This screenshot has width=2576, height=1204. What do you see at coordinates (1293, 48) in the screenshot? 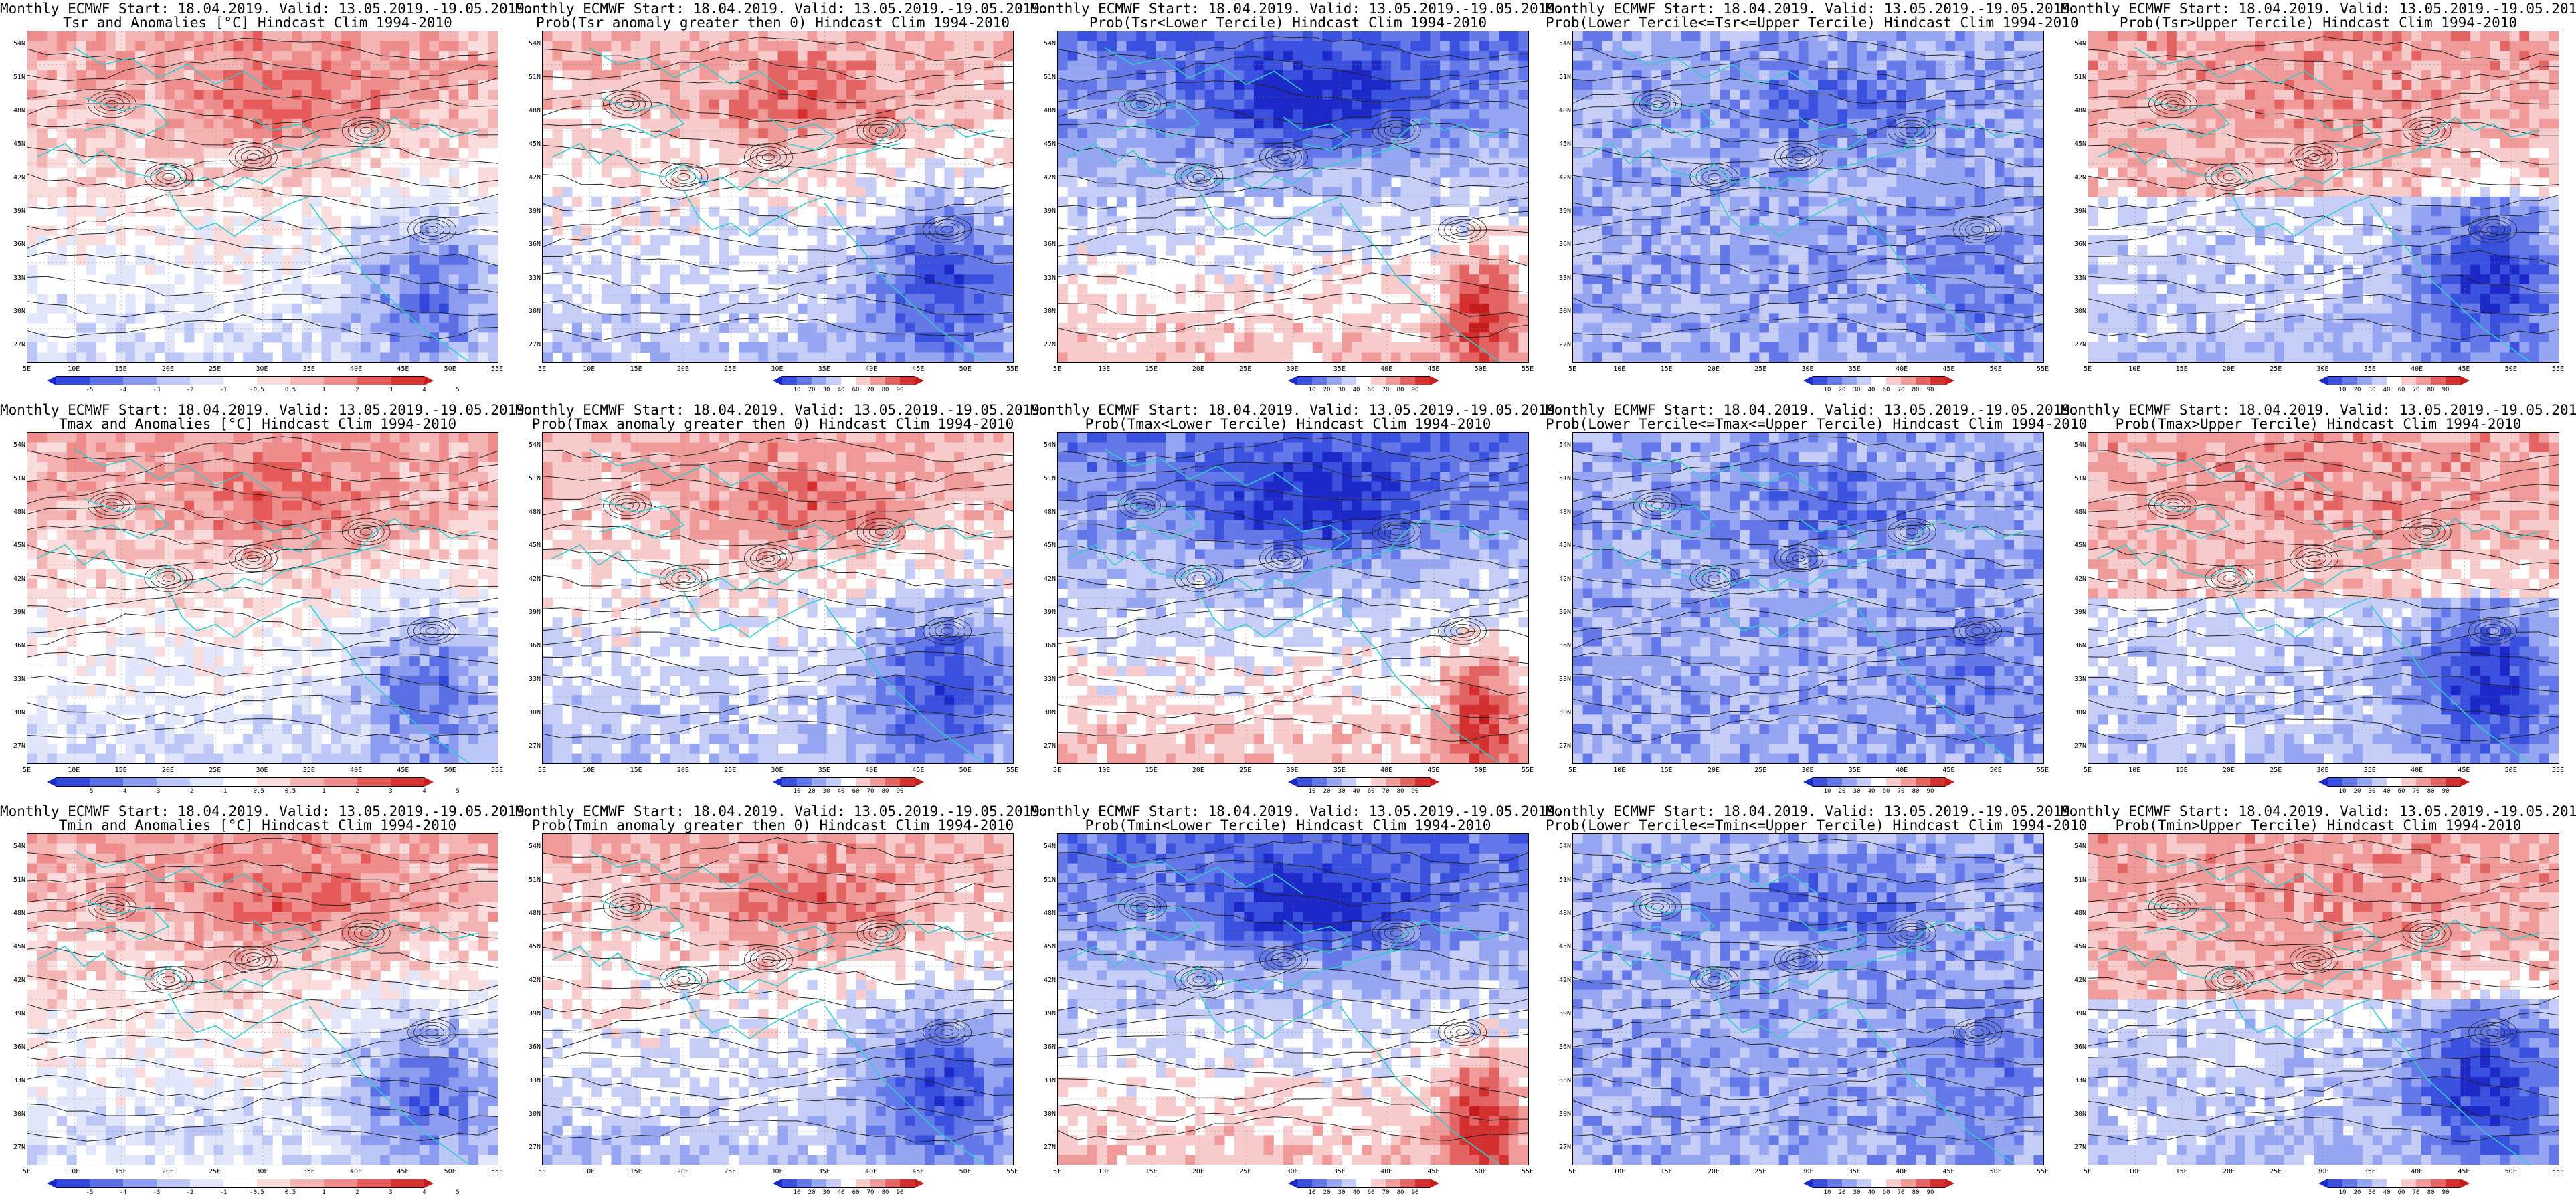
I see `contour-line` at bounding box center [1293, 48].